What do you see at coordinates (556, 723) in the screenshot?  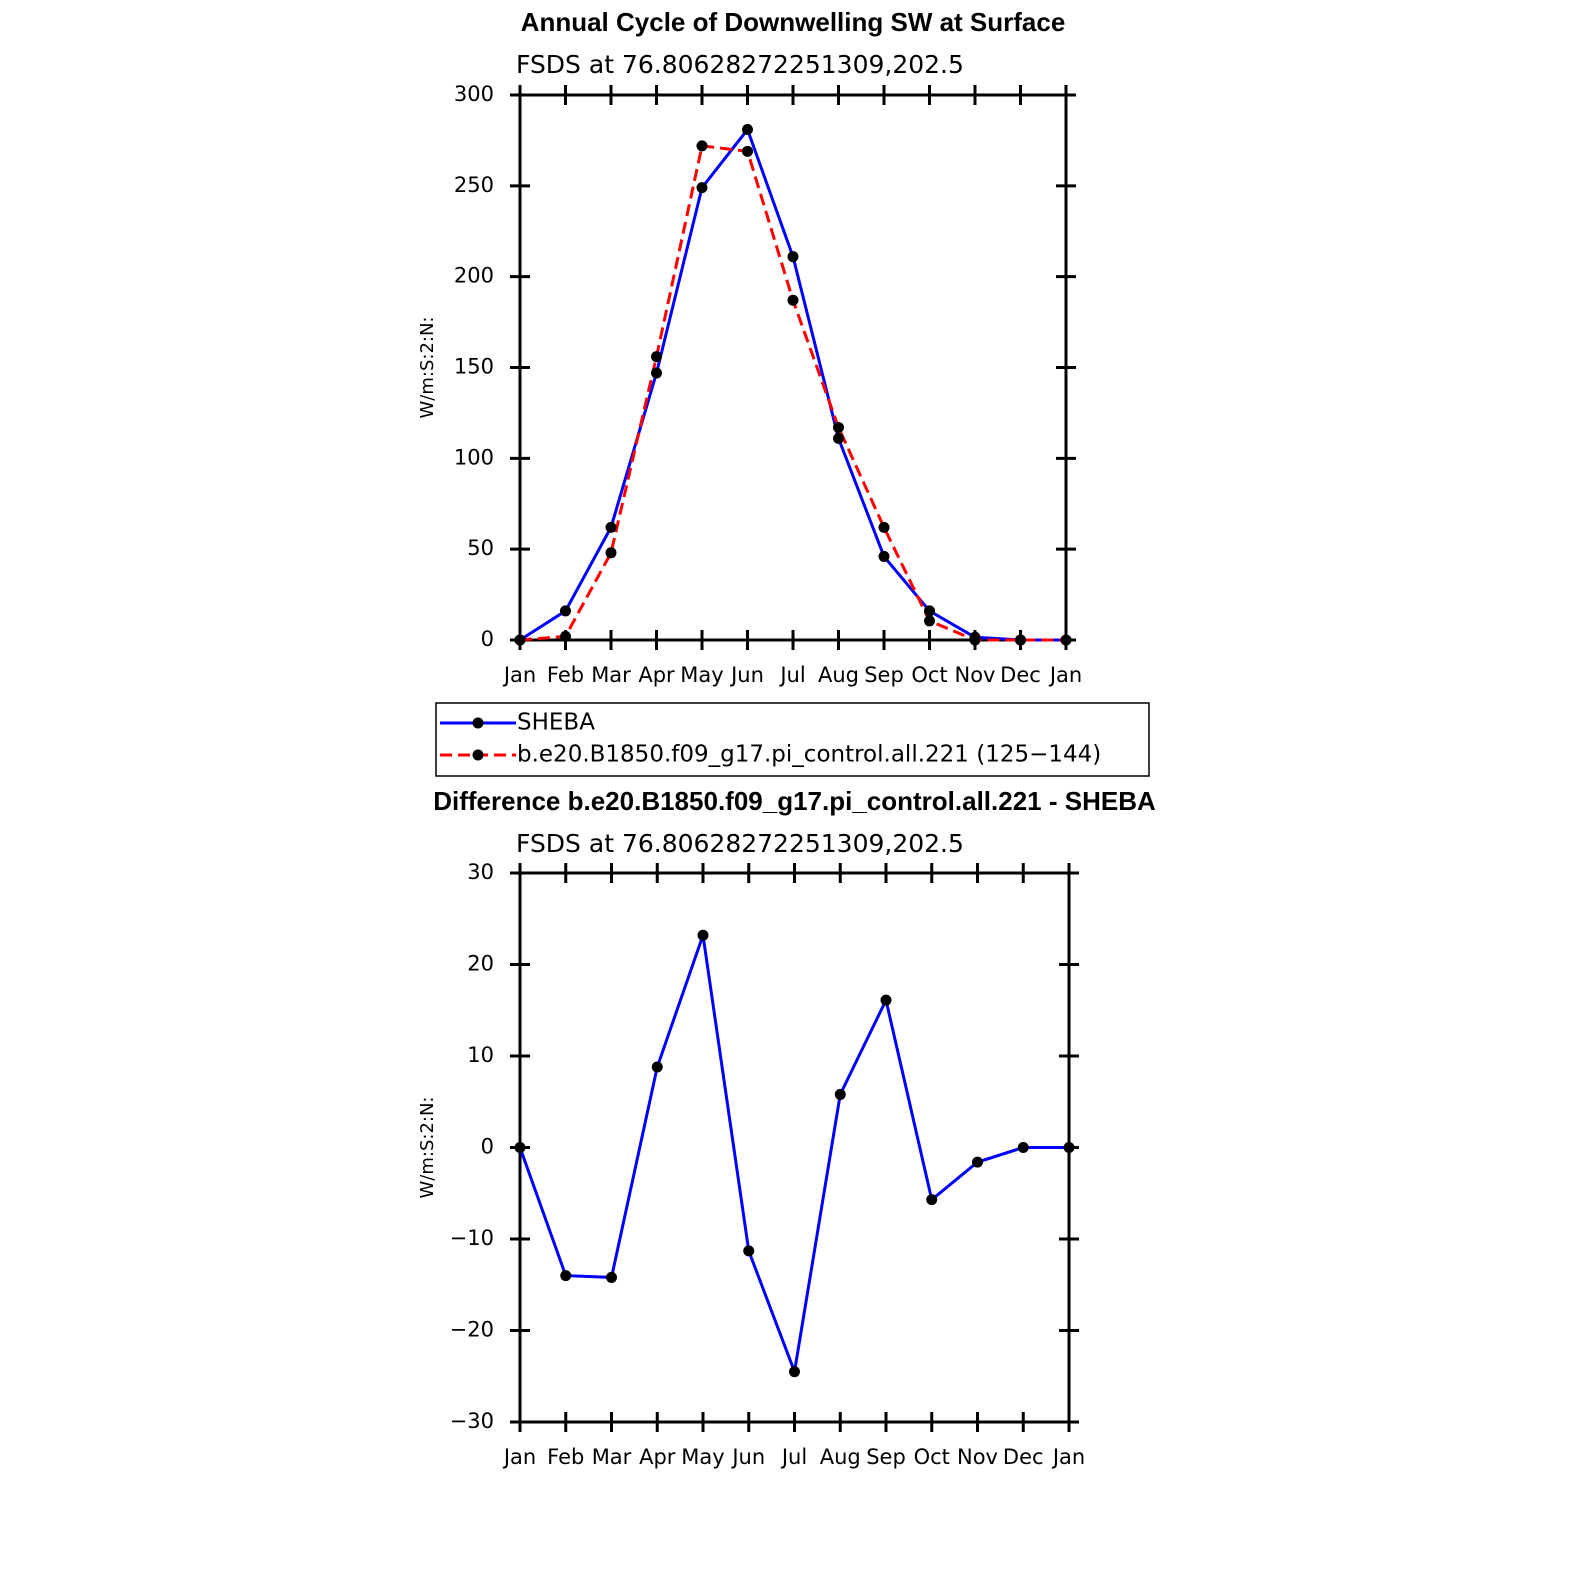 I see `legend-label: SHEBA` at bounding box center [556, 723].